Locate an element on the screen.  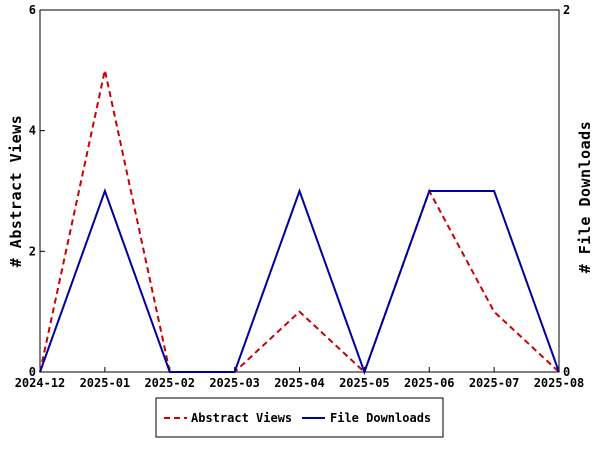
left-y-tick-label: 4 is located at coordinates (32, 131).